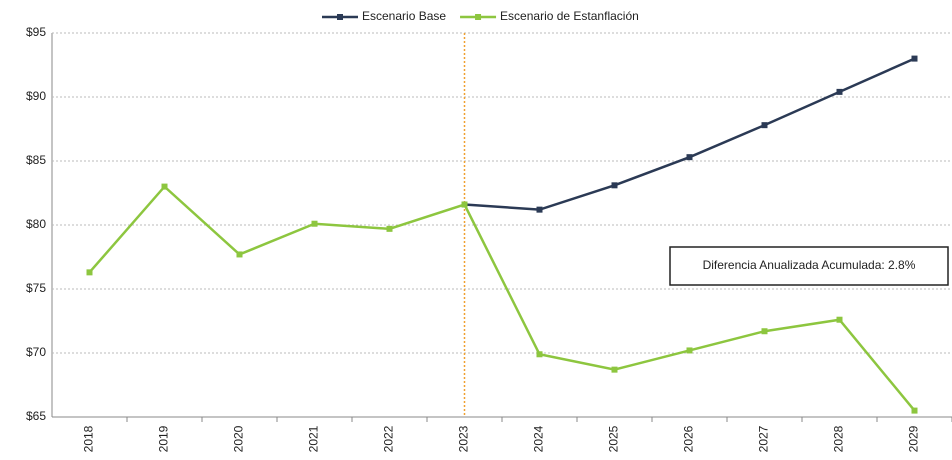  I want to click on x-tick-label: 2029, so click(914, 438).